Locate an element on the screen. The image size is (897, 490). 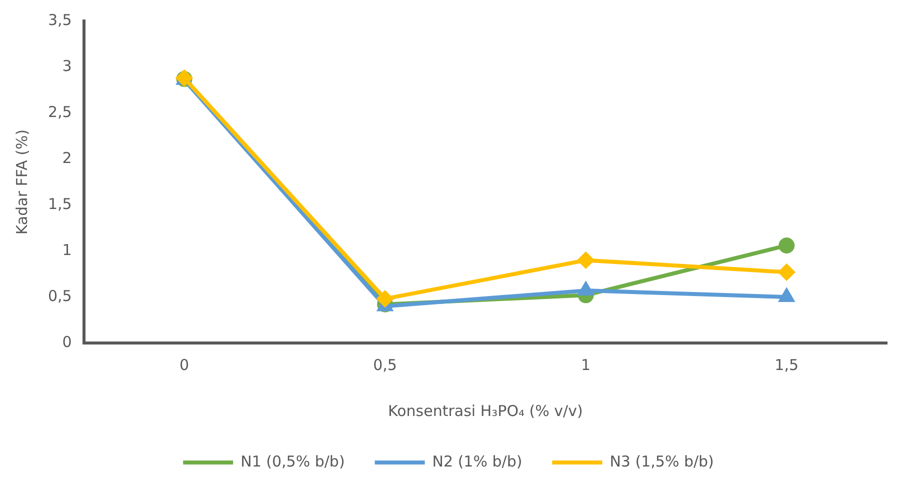
y-tick-label: 2,5 is located at coordinates (60, 111).